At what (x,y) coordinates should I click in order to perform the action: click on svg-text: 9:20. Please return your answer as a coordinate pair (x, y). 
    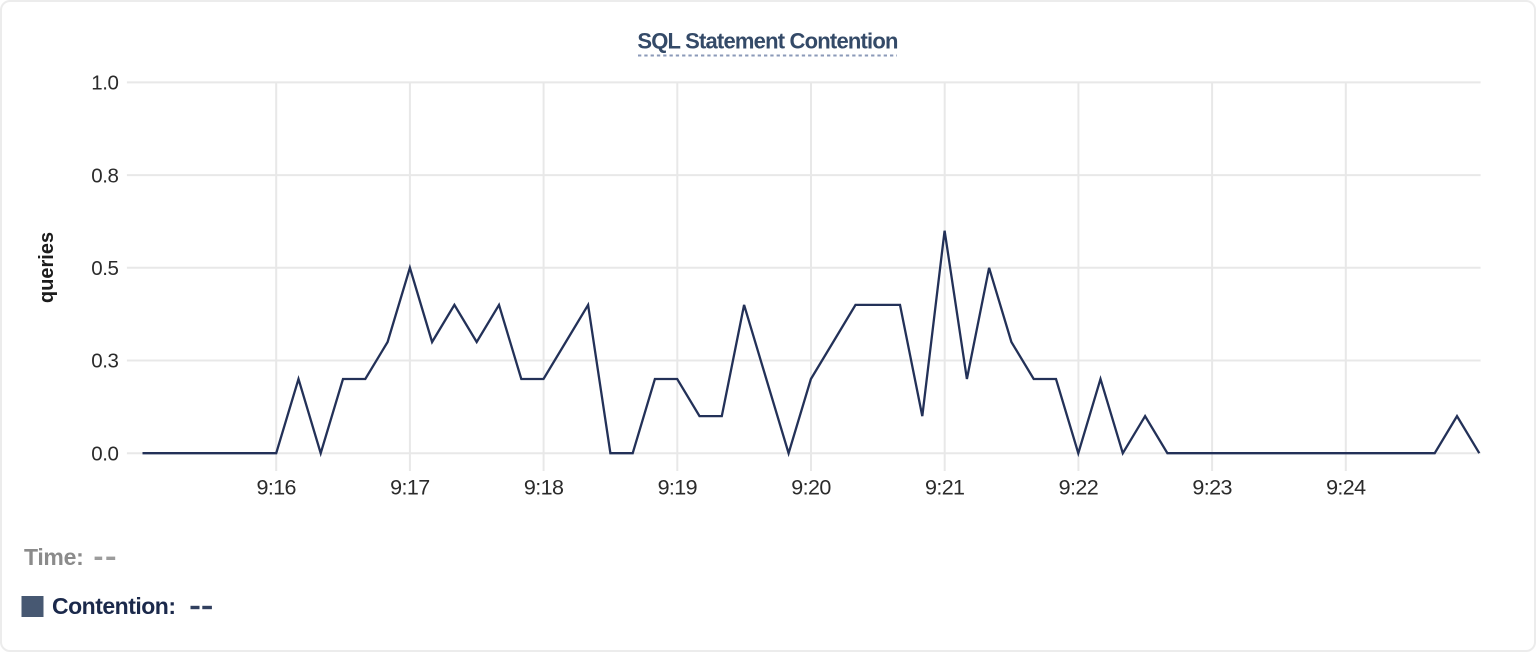
    Looking at the image, I should click on (811, 488).